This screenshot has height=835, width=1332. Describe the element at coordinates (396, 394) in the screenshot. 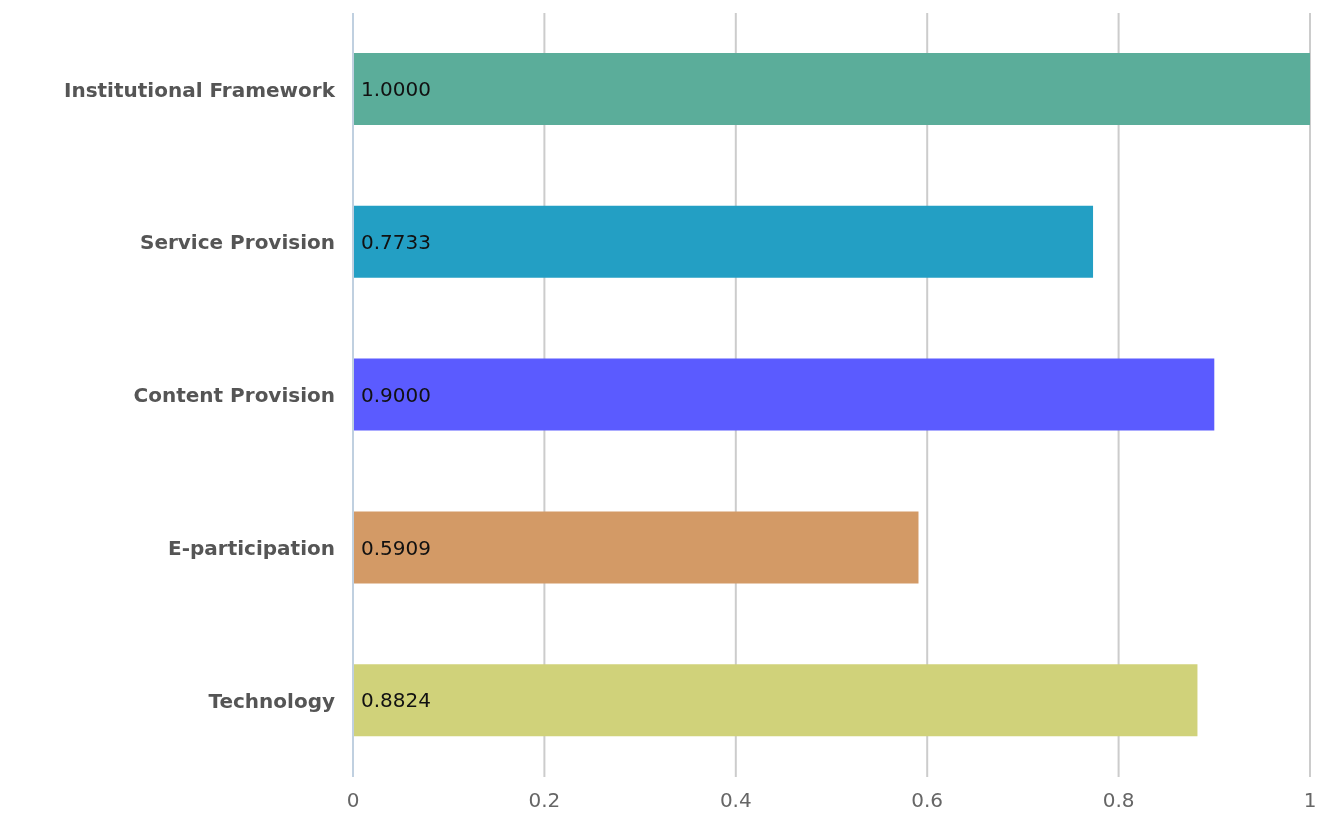

I see `data-label: 0.9000` at that location.